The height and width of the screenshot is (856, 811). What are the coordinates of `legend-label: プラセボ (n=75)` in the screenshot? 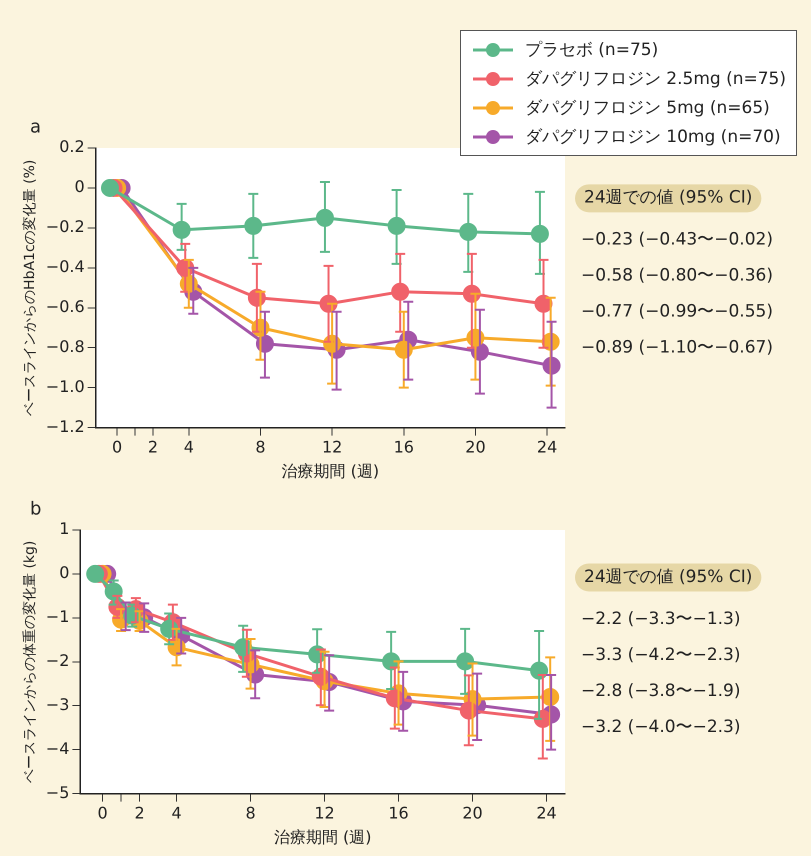 It's located at (591, 50).